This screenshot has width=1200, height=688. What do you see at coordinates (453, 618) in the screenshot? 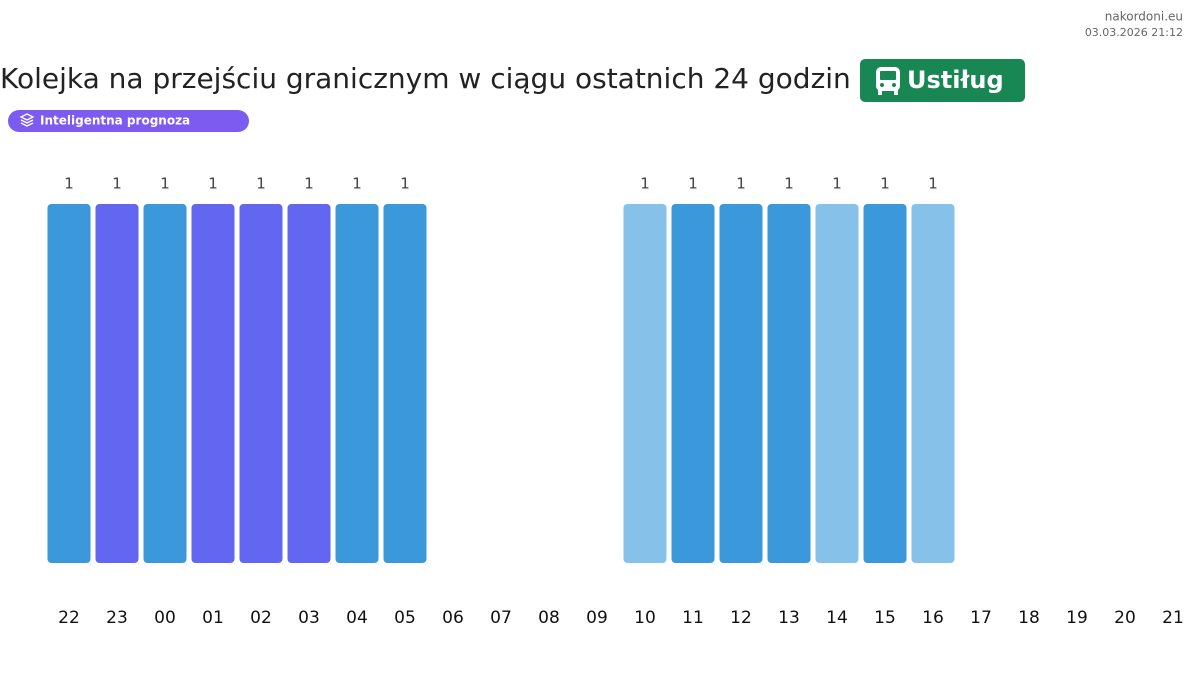
I see `x-tick-label: 06` at bounding box center [453, 618].